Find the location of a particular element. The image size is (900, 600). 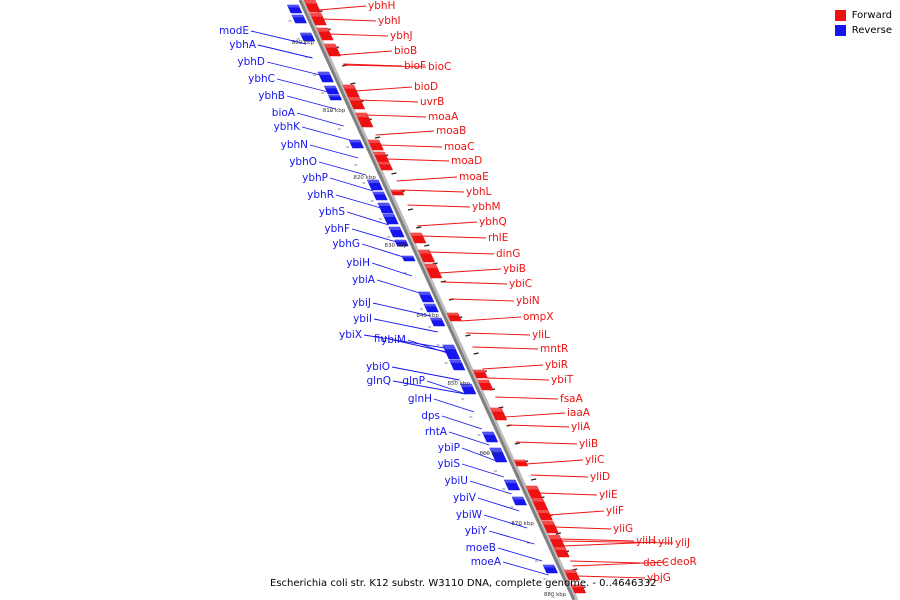

legend-reverse: Reverse is located at coordinates (863, 30).